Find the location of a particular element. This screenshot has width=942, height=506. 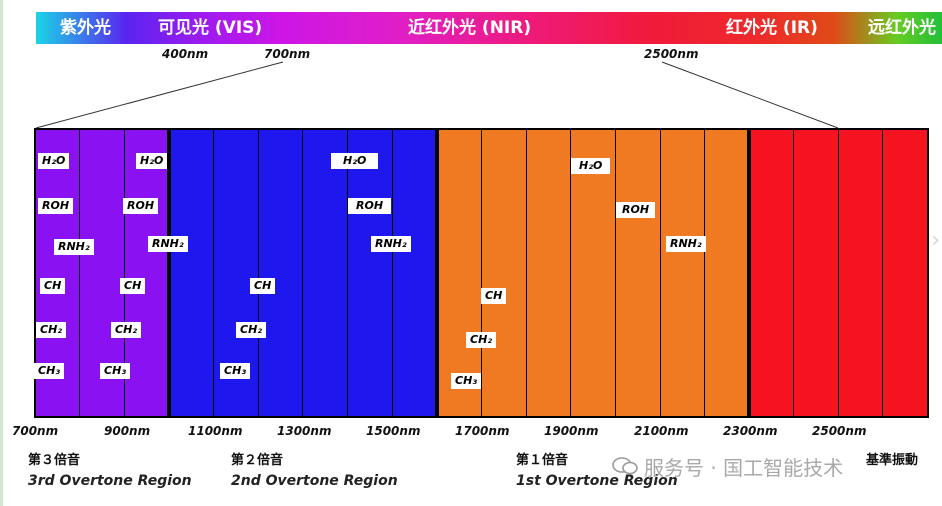

nir-label: 近红外光 (NIR) is located at coordinates (470, 28).